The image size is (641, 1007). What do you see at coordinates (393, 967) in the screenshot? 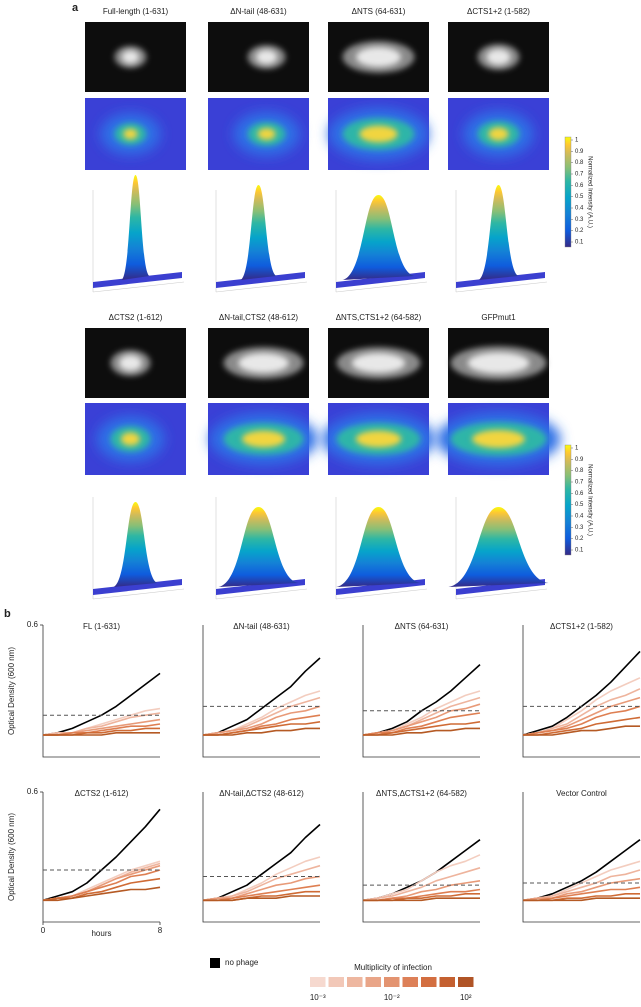
I see `legend-title: Multiplicity of infection` at bounding box center [393, 967].